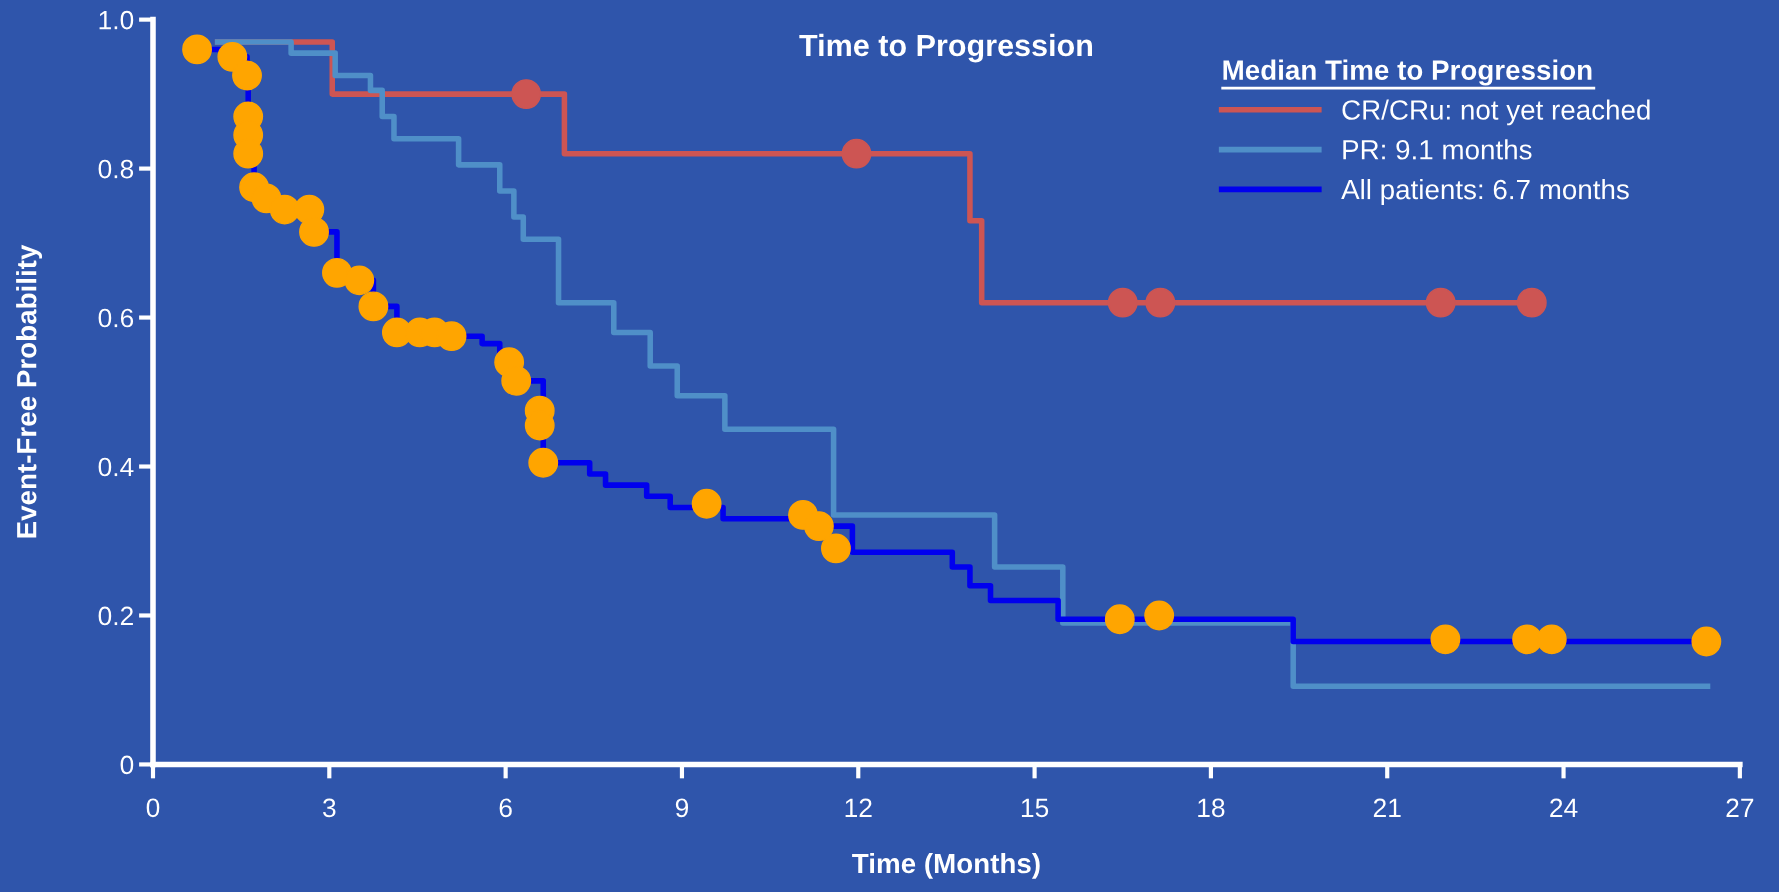 The height and width of the screenshot is (892, 1779). What do you see at coordinates (115, 616) in the screenshot?
I see `y-tick-label: 0.2` at bounding box center [115, 616].